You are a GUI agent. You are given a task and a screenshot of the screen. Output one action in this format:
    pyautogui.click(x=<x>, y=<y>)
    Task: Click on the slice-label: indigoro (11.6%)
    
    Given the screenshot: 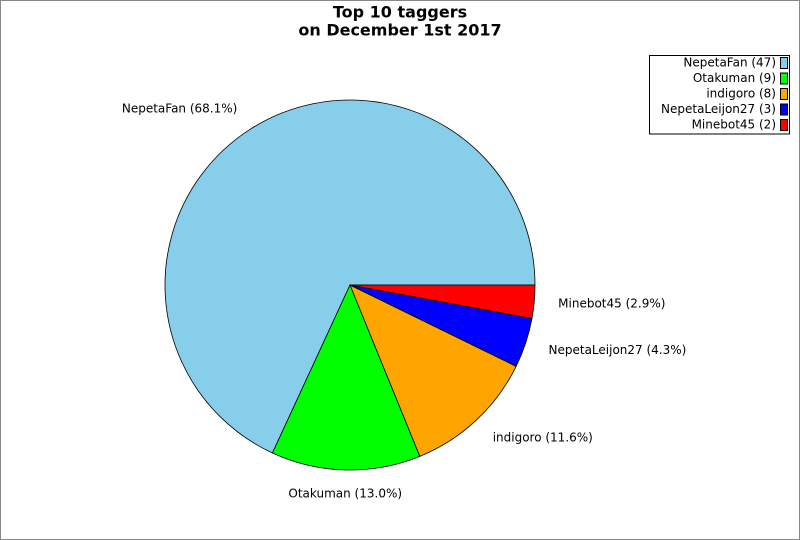 What is the action you would take?
    pyautogui.click(x=543, y=437)
    